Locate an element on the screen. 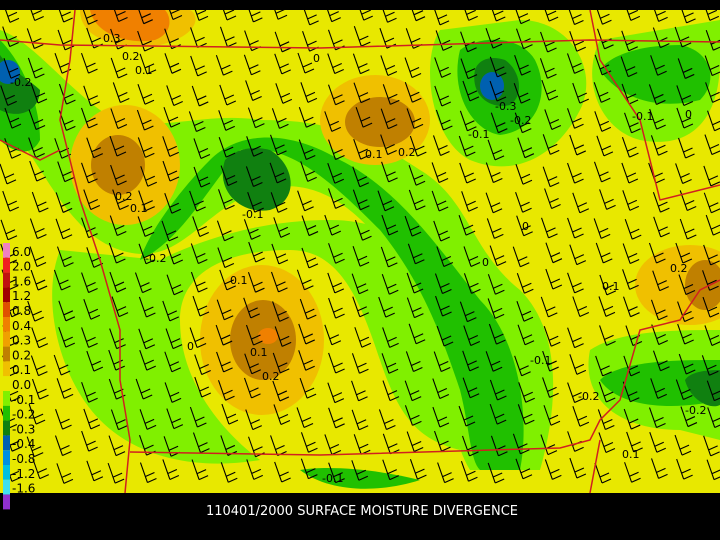  colorbar-label: -1.6 is located at coordinates (23, 489).